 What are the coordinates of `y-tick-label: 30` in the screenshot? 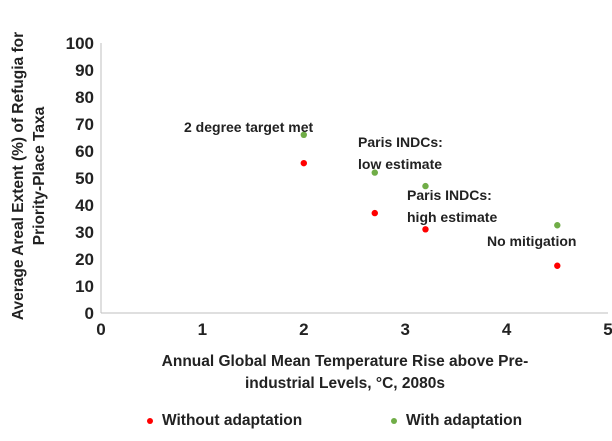 It's located at (84, 232).